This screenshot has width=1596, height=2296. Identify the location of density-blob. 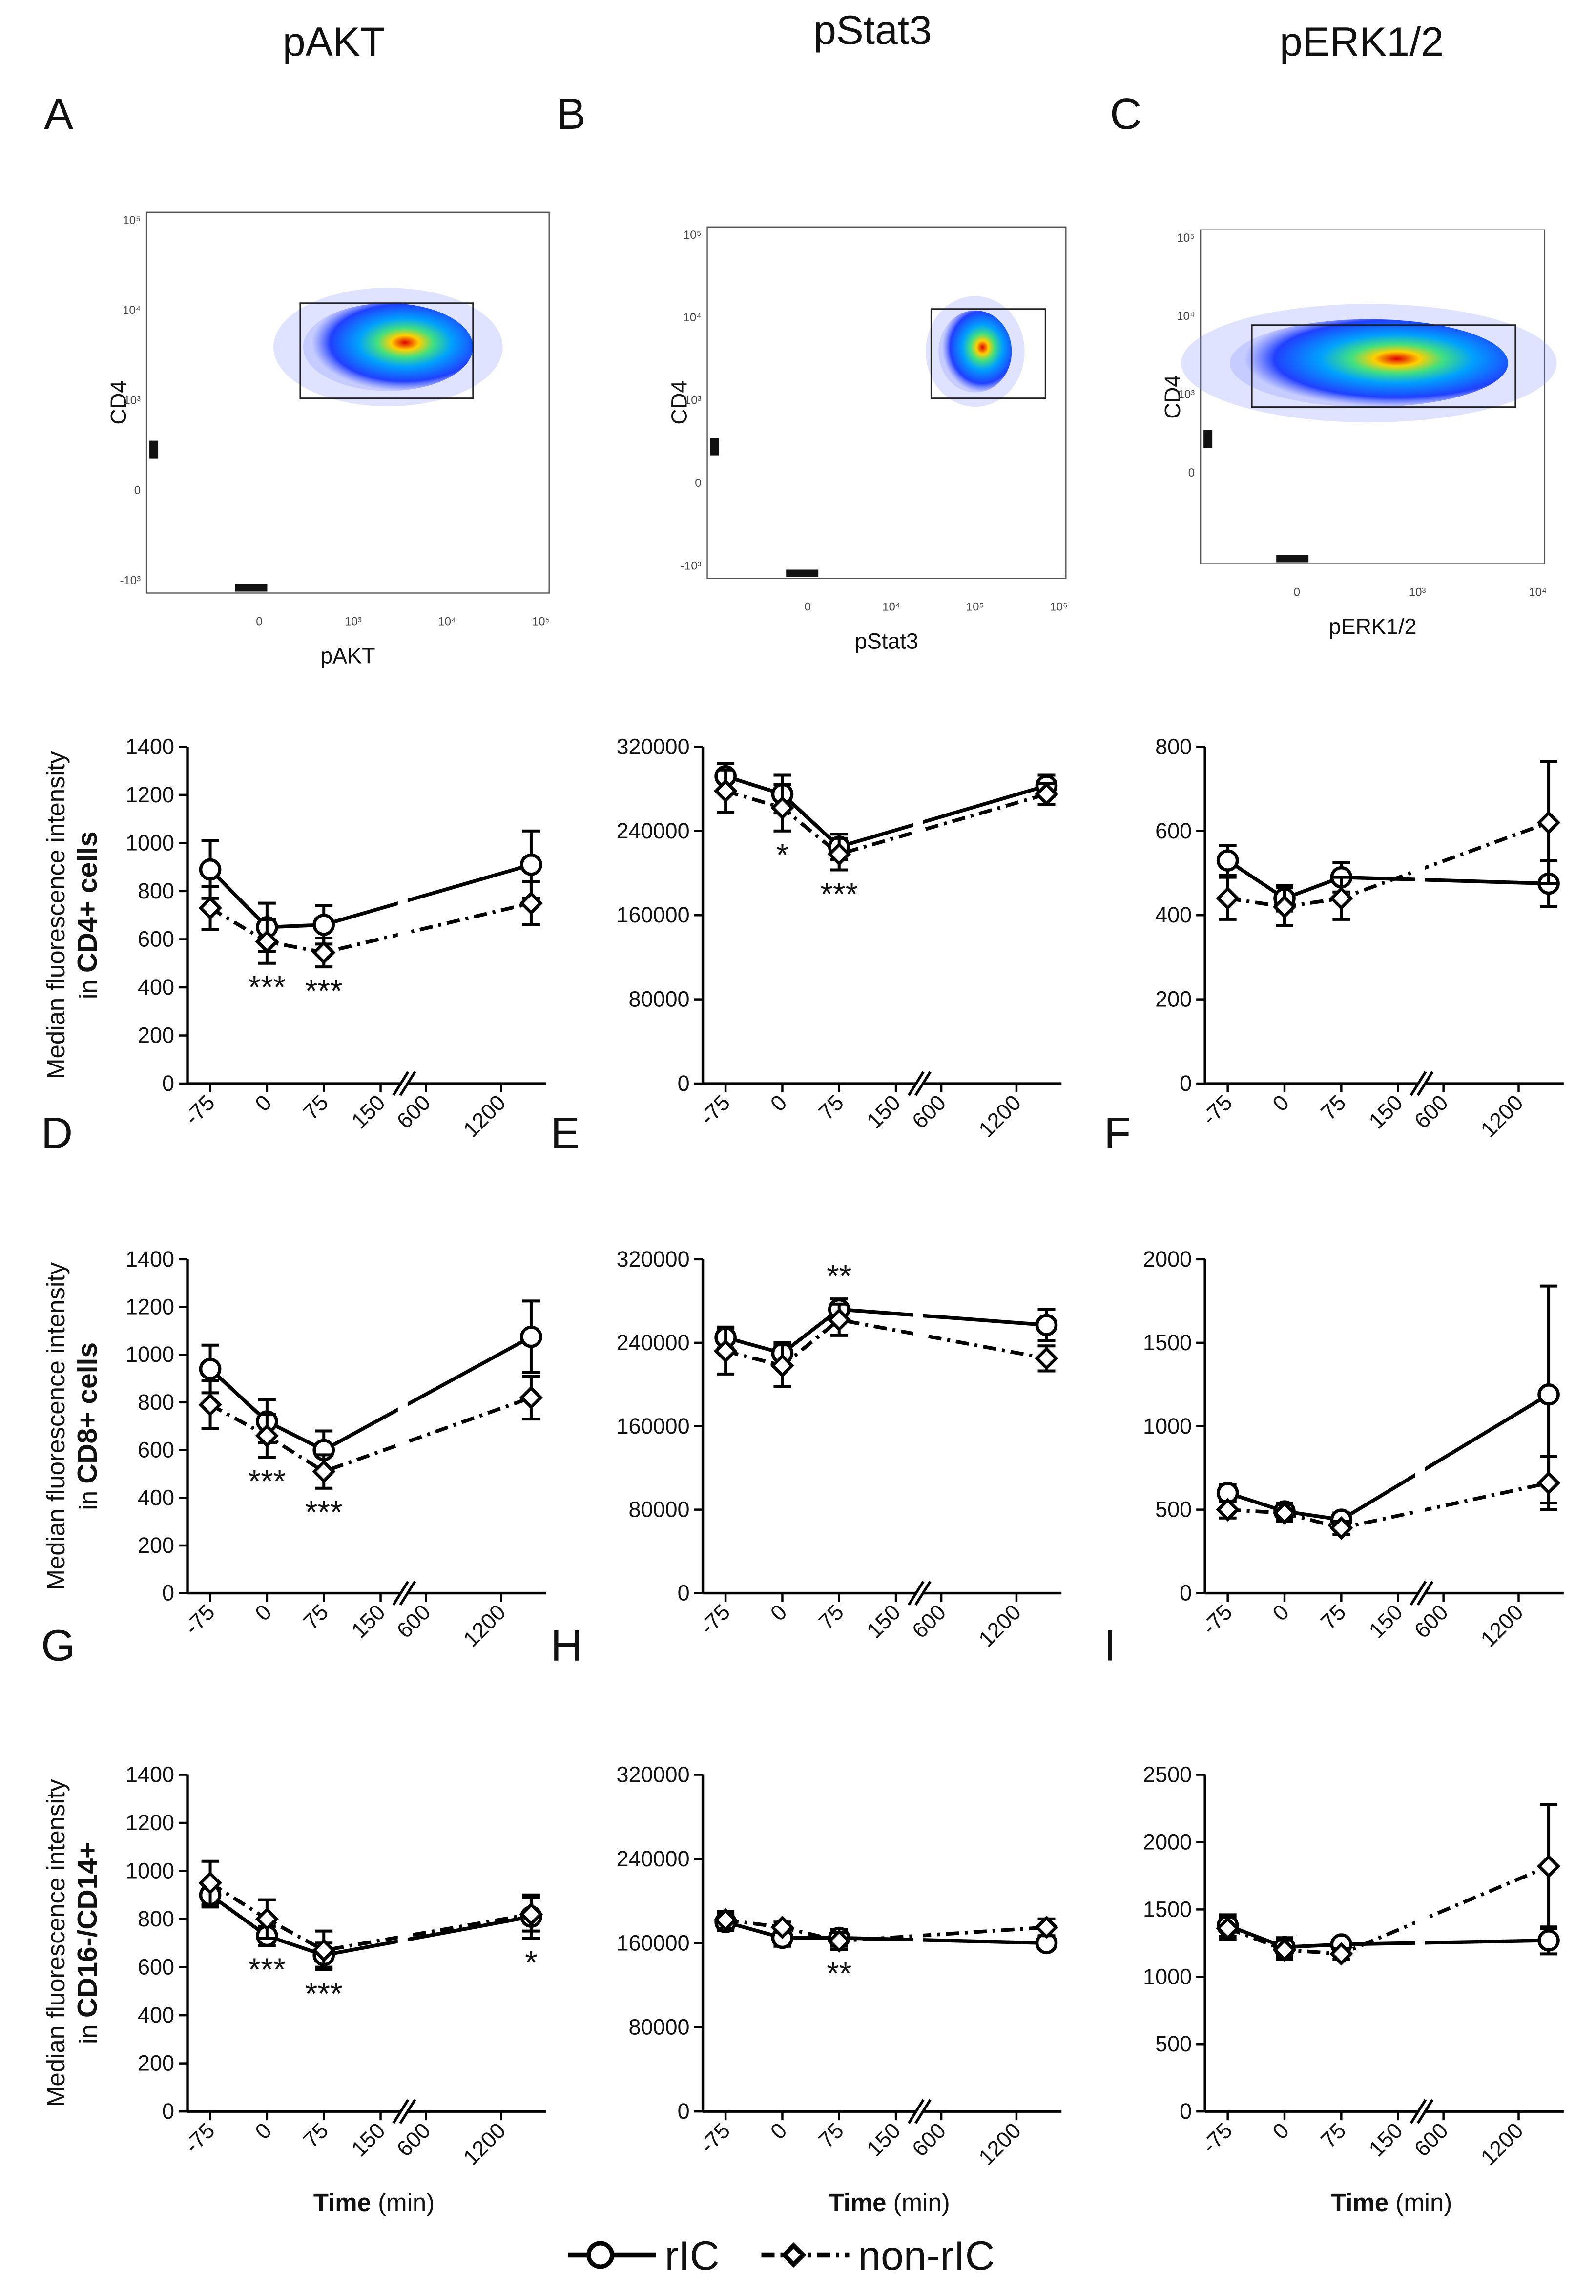
(388, 347).